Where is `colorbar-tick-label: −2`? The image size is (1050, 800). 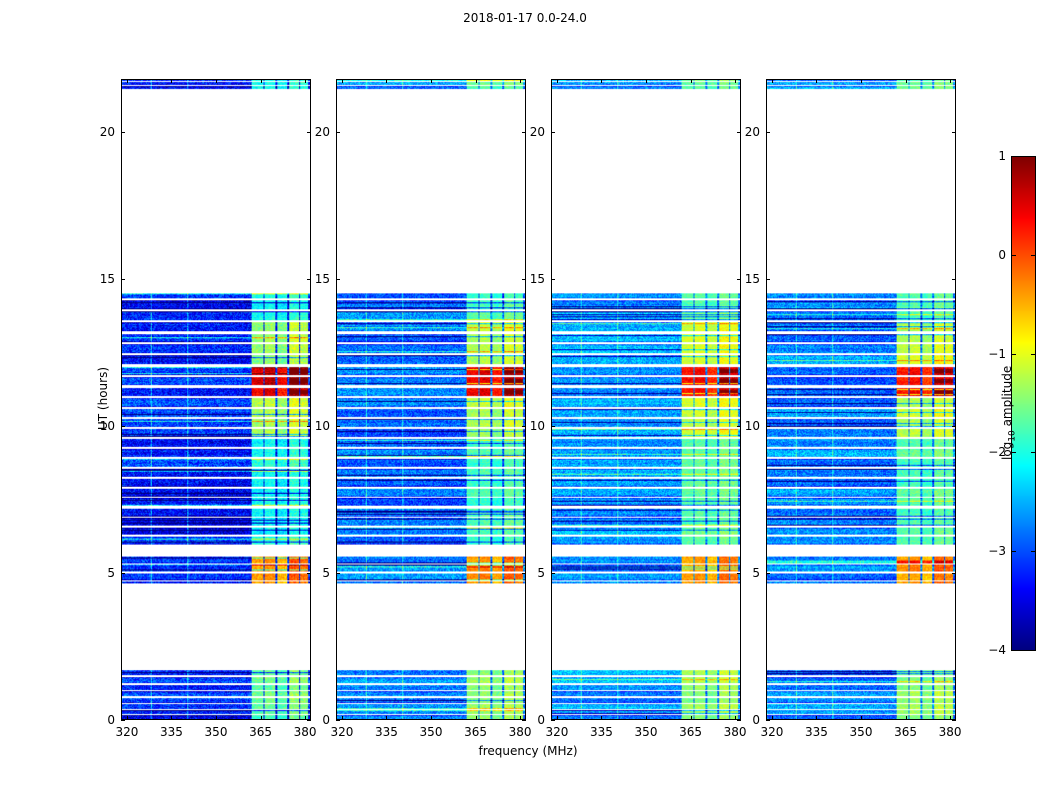
colorbar-tick-label: −2 is located at coordinates (997, 452).